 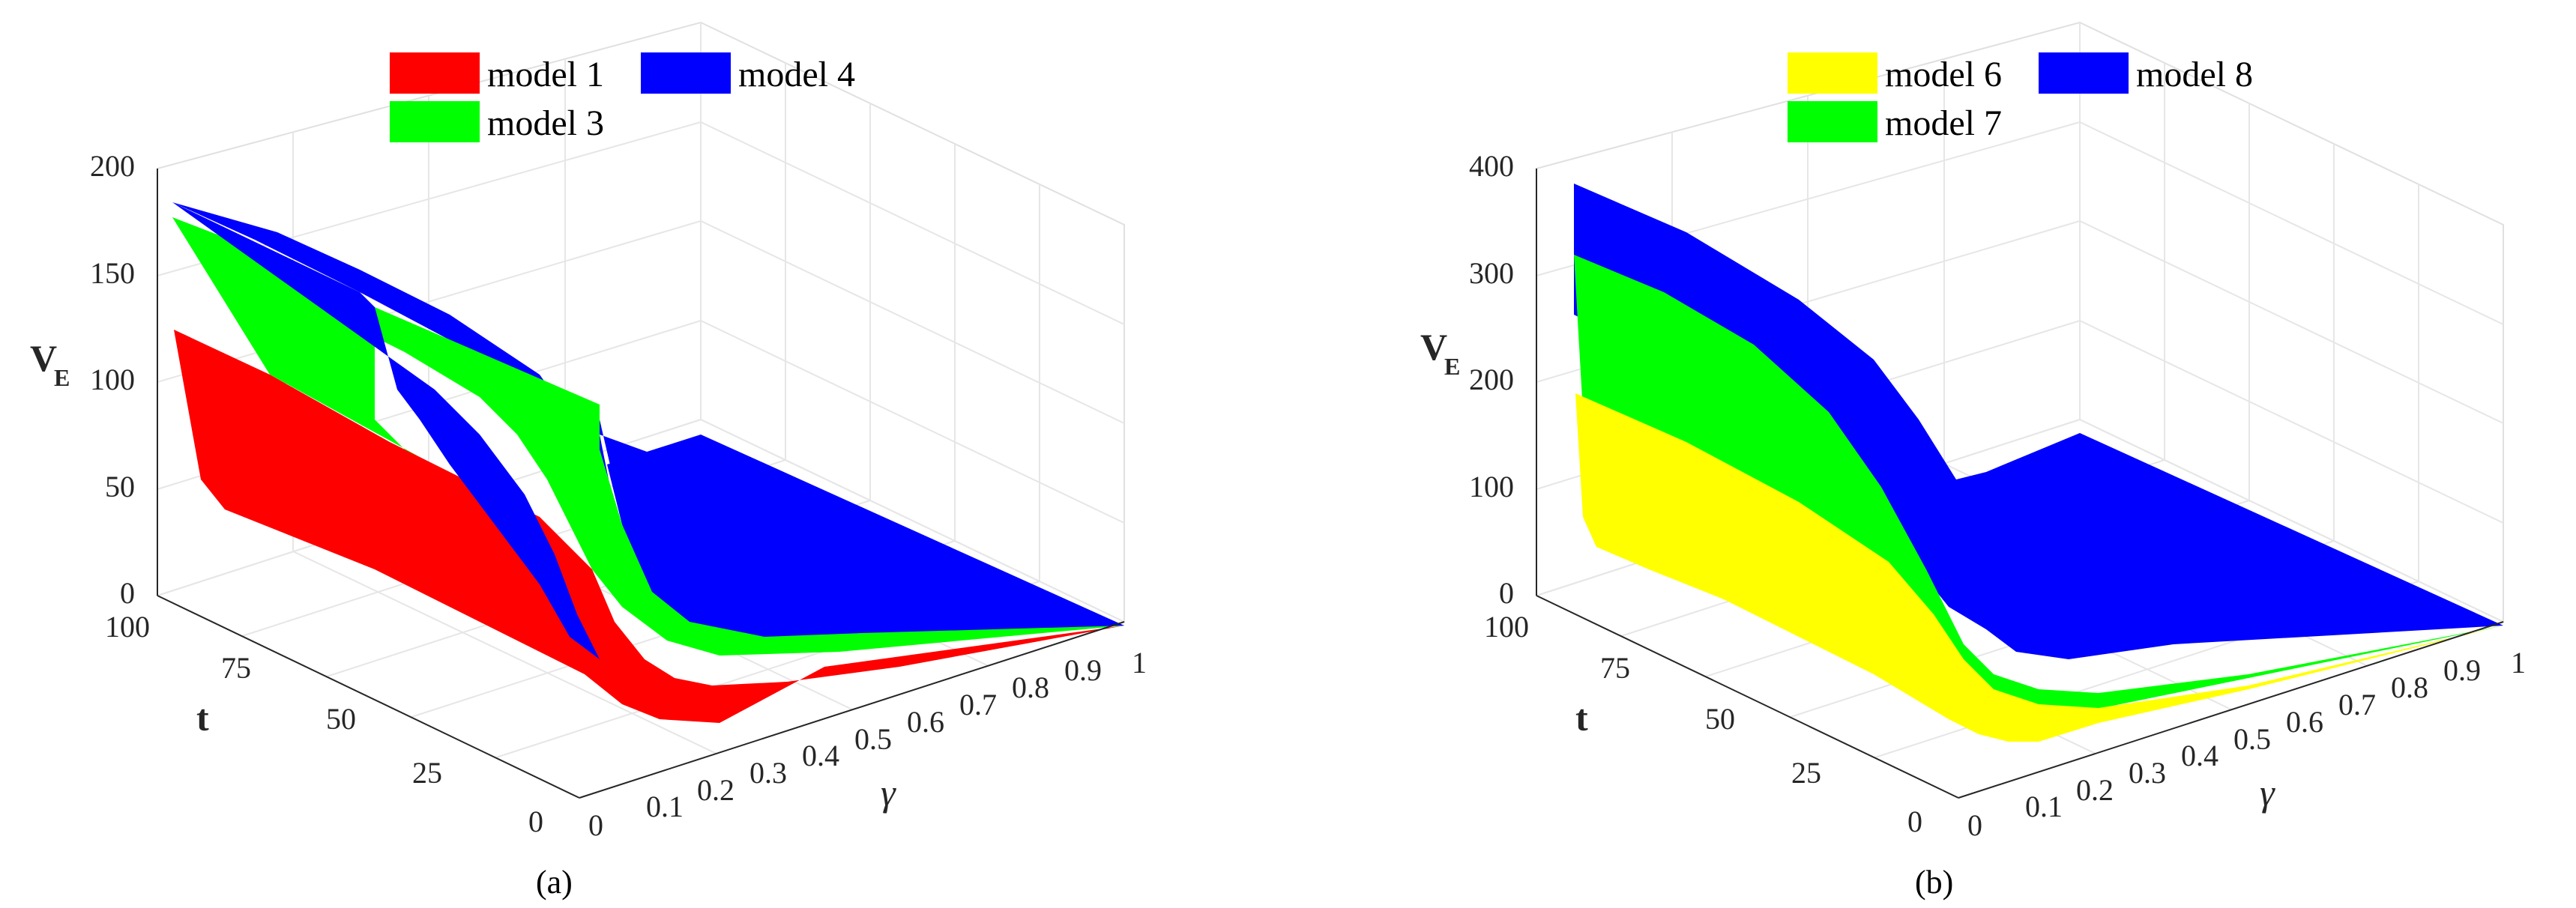 What do you see at coordinates (866, 541) in the screenshot?
I see `surface-model-4-flat` at bounding box center [866, 541].